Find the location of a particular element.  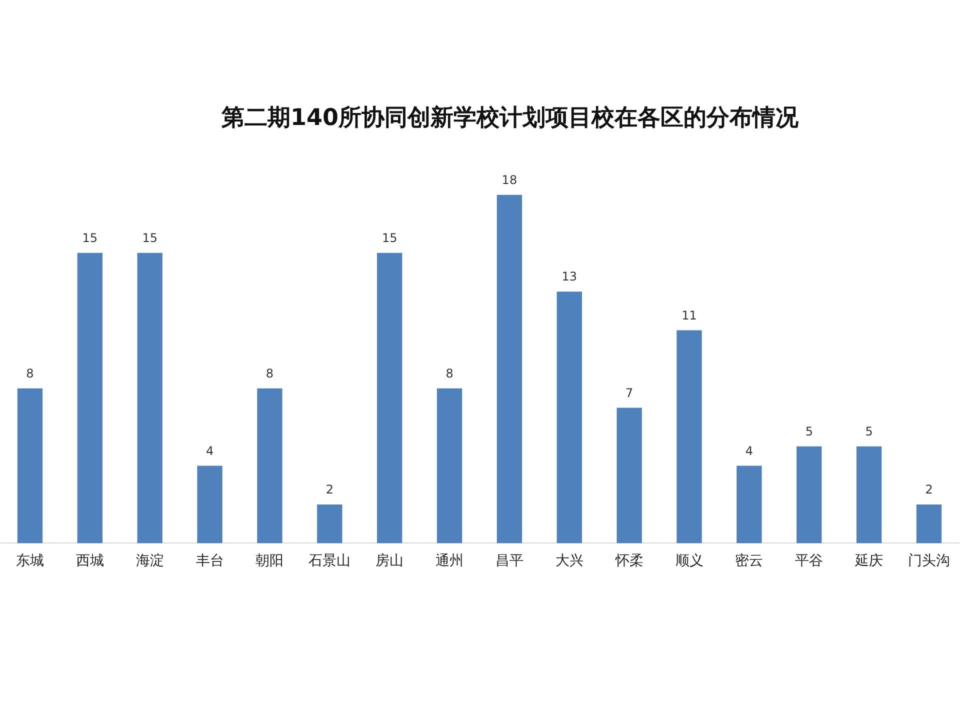

x-tick-label: 怀柔 is located at coordinates (629, 561).